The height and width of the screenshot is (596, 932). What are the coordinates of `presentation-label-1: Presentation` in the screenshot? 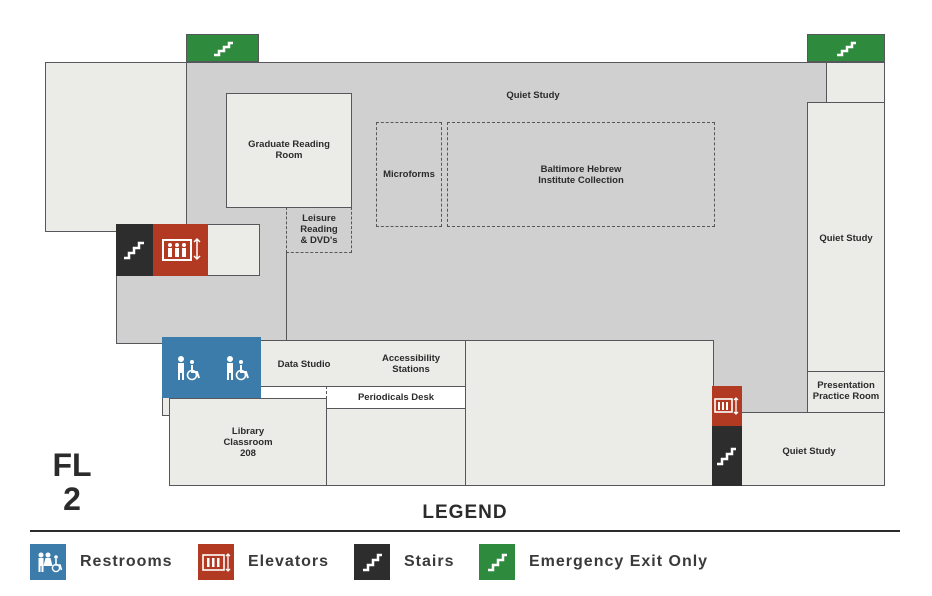 It's located at (846, 385).